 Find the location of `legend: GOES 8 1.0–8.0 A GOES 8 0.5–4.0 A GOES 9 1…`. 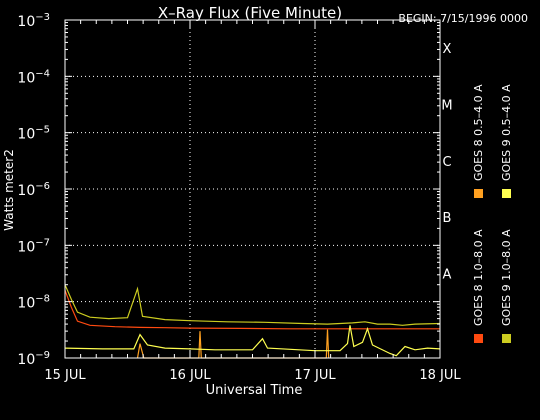

legend: GOES 8 1.0–8.0 A GOES 8 0.5–4.0 A GOES 9 1… is located at coordinates (492, 213).